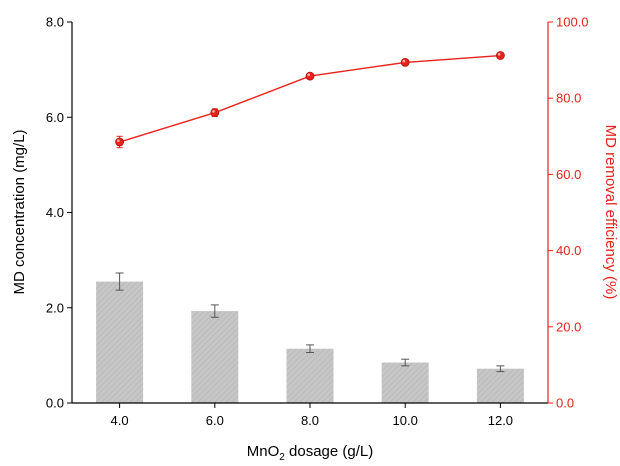 This screenshot has height=466, width=620. I want to click on y-tick-label-right: 0.0, so click(565, 403).